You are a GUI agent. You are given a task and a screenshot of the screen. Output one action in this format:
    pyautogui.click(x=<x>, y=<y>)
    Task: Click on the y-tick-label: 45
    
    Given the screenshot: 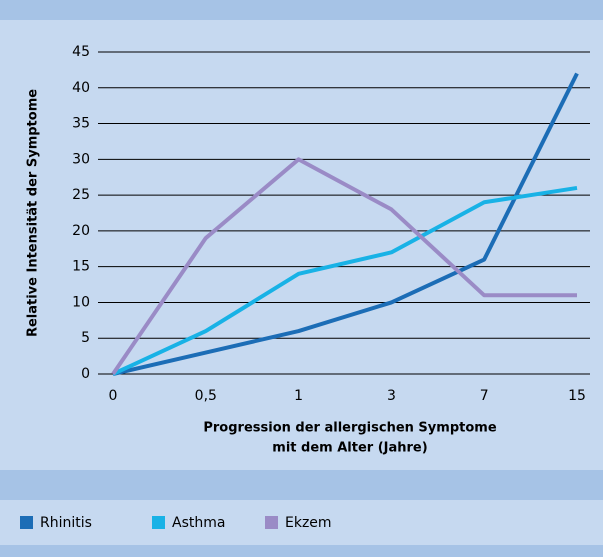 What is the action you would take?
    pyautogui.click(x=81, y=52)
    